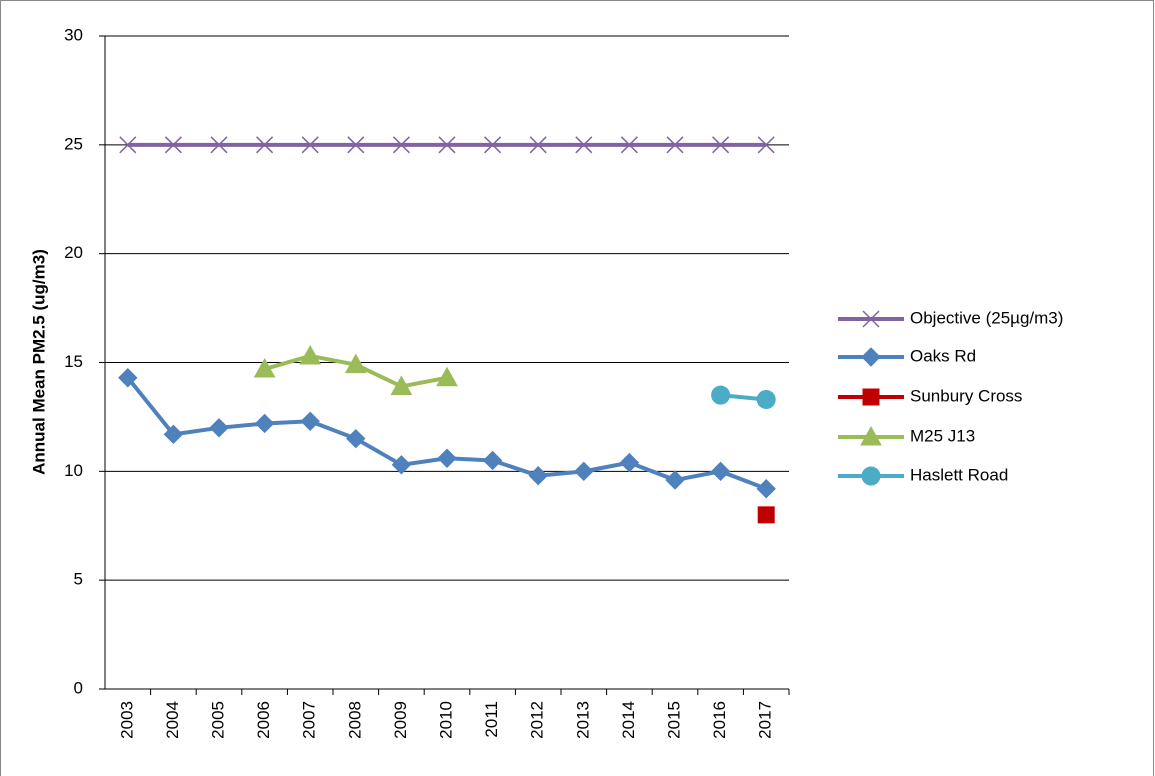  I want to click on x-tick-label: 2011, so click(491, 719).